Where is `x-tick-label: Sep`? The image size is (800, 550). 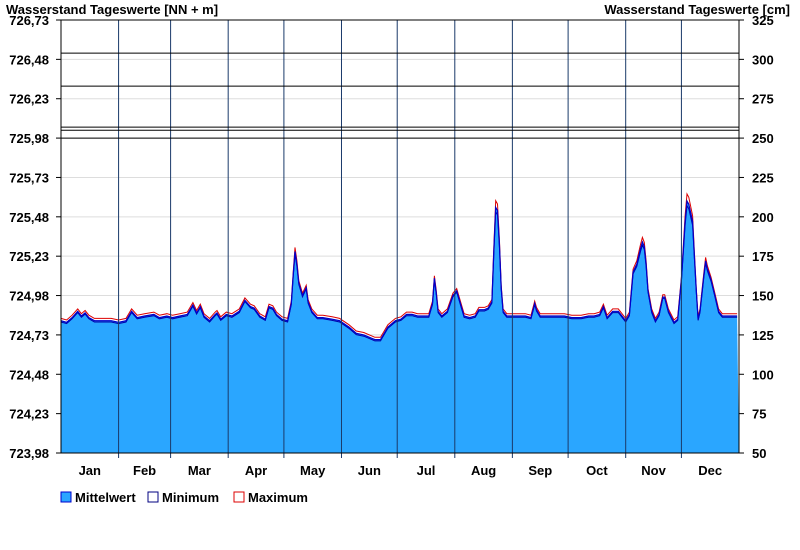 x-tick-label: Sep is located at coordinates (540, 470).